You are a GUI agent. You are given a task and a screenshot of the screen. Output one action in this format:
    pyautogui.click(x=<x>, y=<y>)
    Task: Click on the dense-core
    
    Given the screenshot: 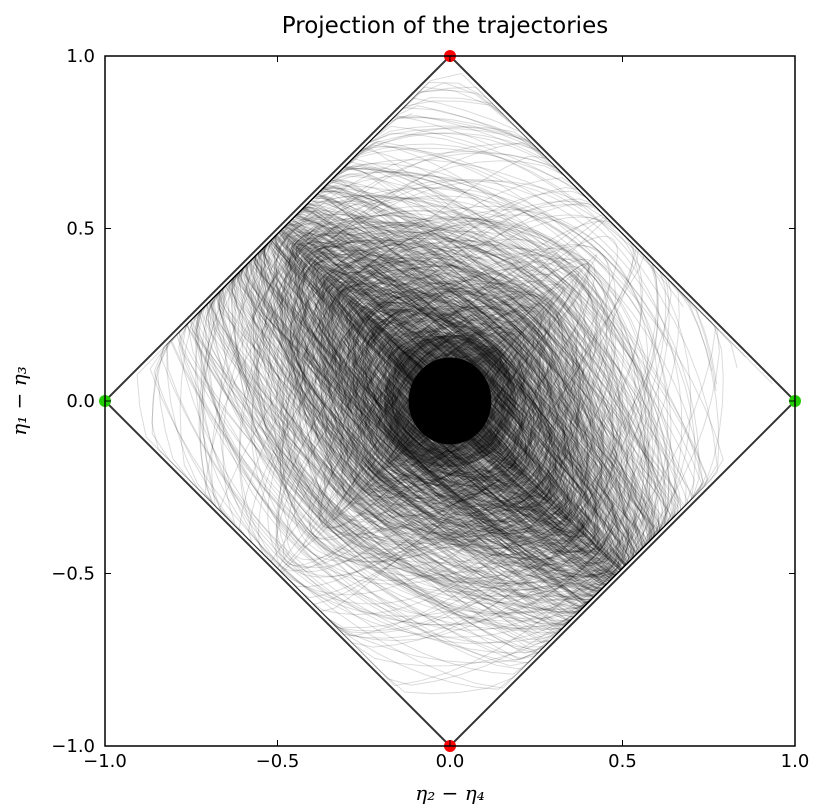 What is the action you would take?
    pyautogui.click(x=450, y=401)
    